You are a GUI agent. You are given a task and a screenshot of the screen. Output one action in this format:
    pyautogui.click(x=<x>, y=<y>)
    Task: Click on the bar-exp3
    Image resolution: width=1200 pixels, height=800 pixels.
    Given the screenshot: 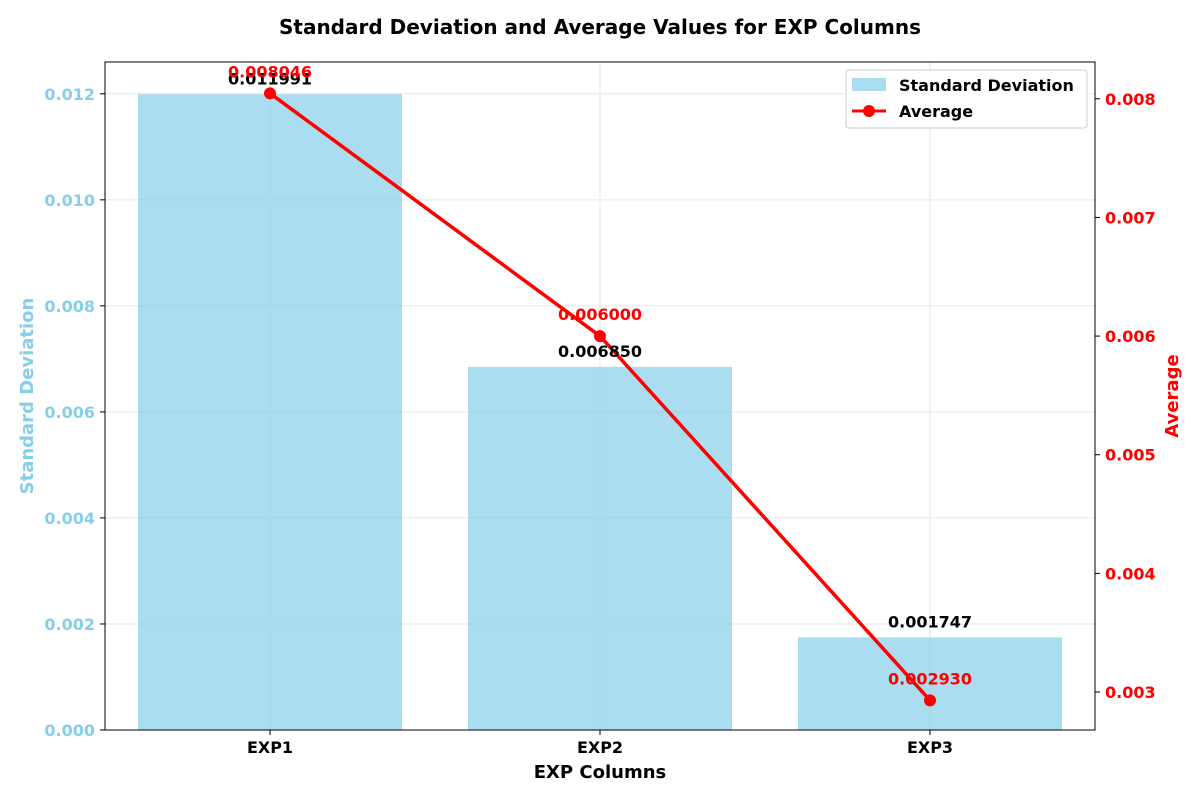 What is the action you would take?
    pyautogui.click(x=930, y=683)
    